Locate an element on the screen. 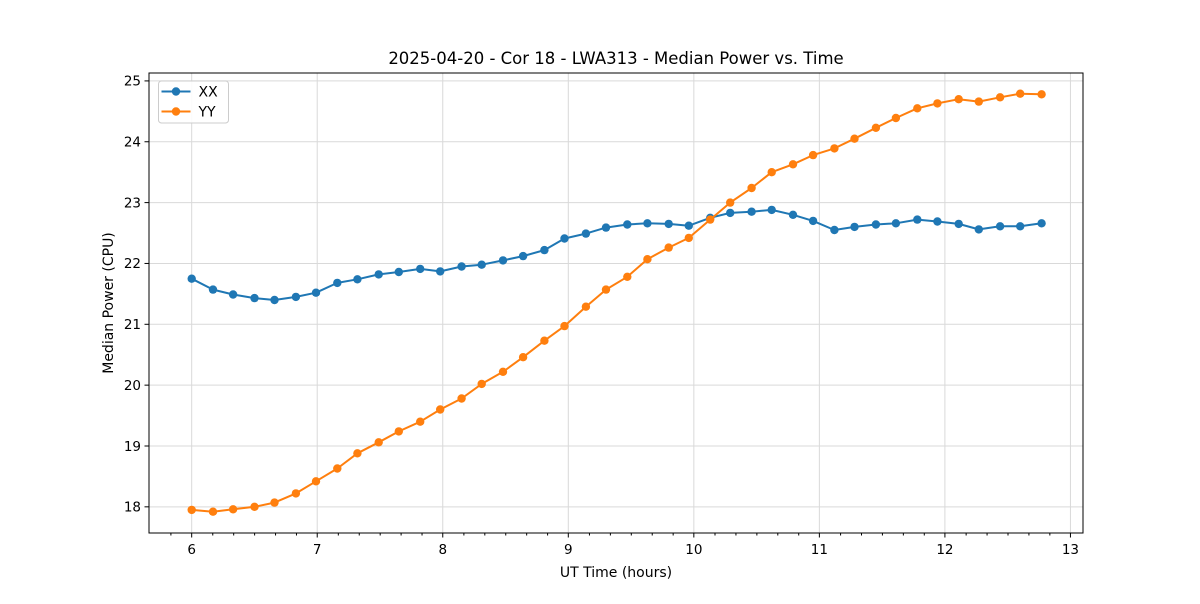  legend-label: XX is located at coordinates (209, 92).